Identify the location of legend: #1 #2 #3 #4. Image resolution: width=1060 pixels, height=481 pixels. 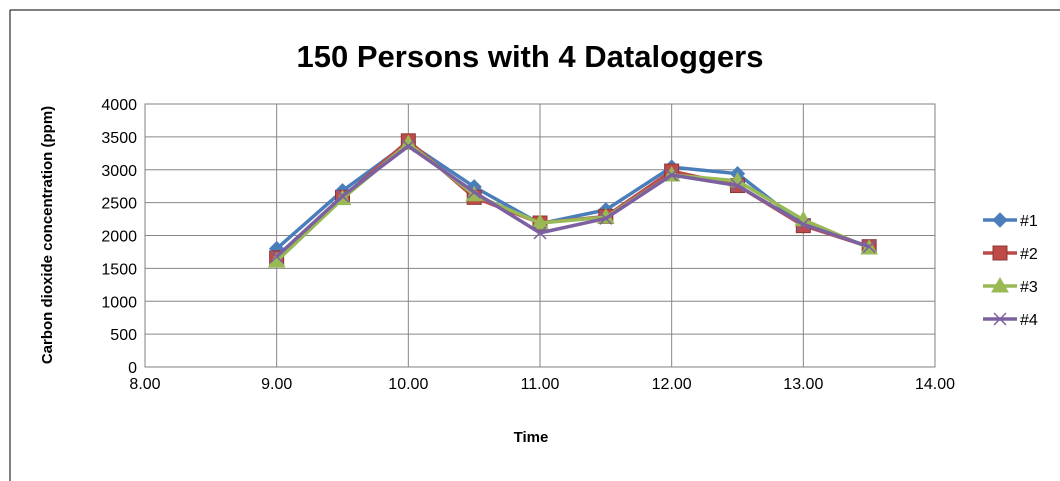
(1010, 270).